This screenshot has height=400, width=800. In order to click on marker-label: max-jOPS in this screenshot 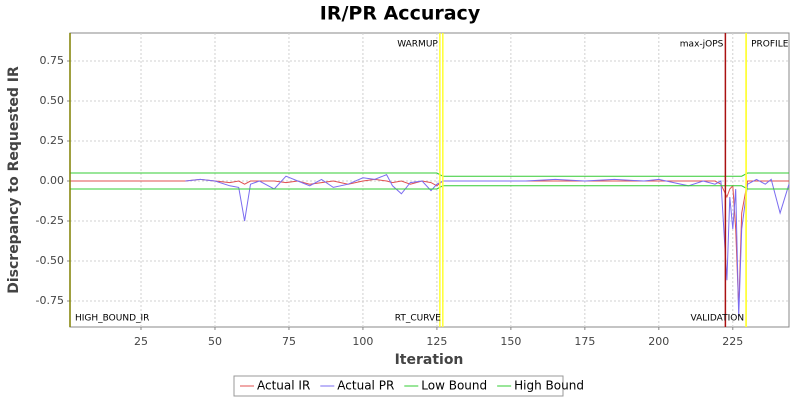, I will do `click(702, 45)`.